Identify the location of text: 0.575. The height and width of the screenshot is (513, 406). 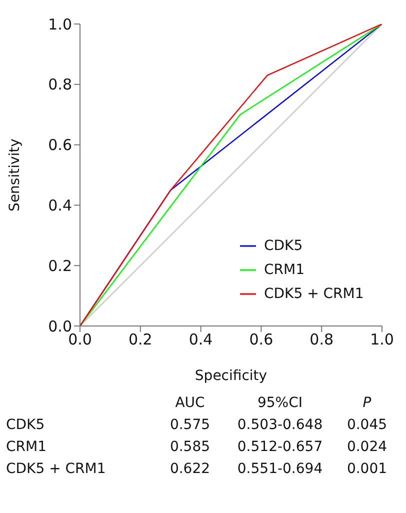
(190, 425).